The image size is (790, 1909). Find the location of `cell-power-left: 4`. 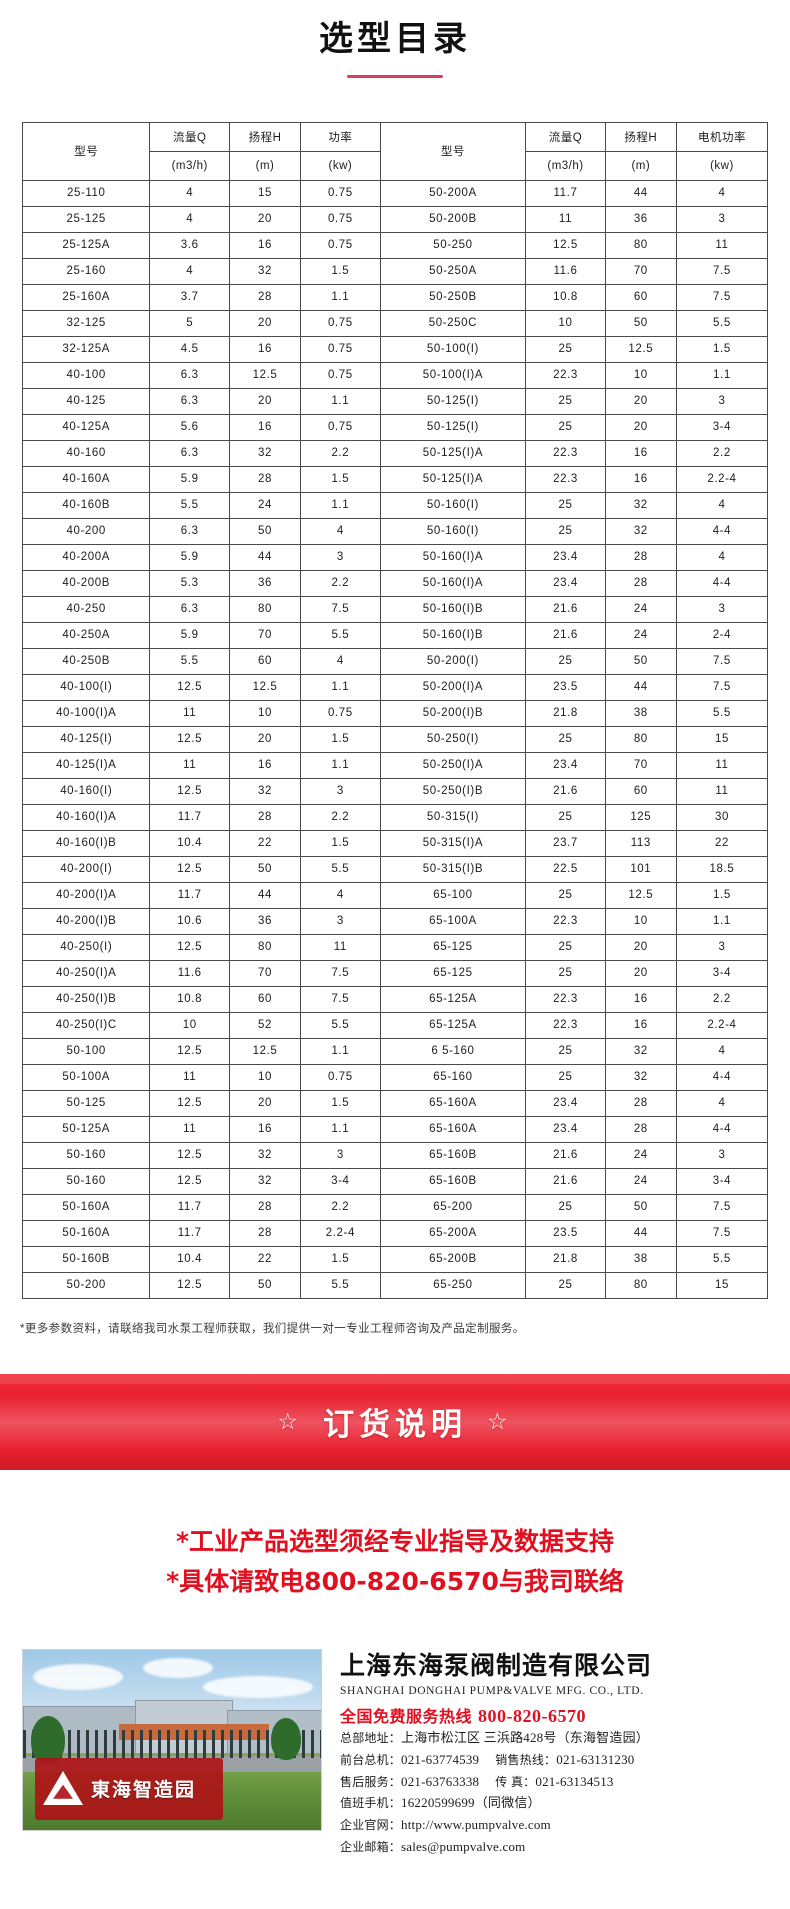

cell-power-left: 4 is located at coordinates (340, 531).